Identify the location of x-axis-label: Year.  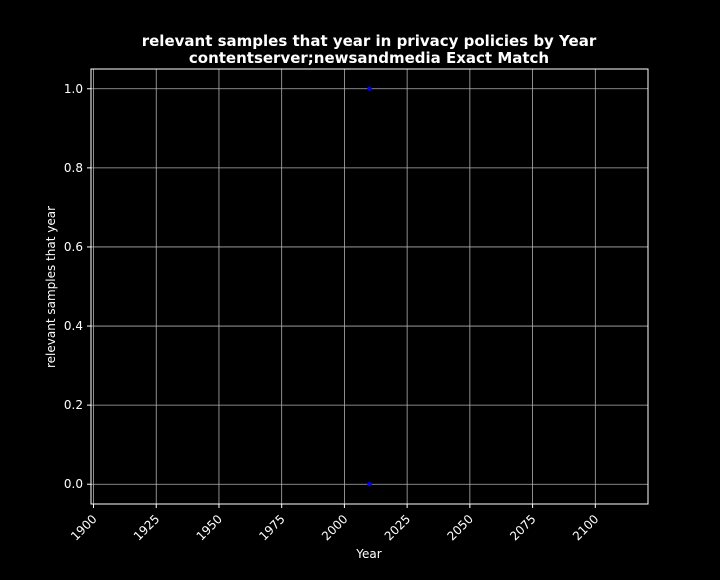
(368, 554).